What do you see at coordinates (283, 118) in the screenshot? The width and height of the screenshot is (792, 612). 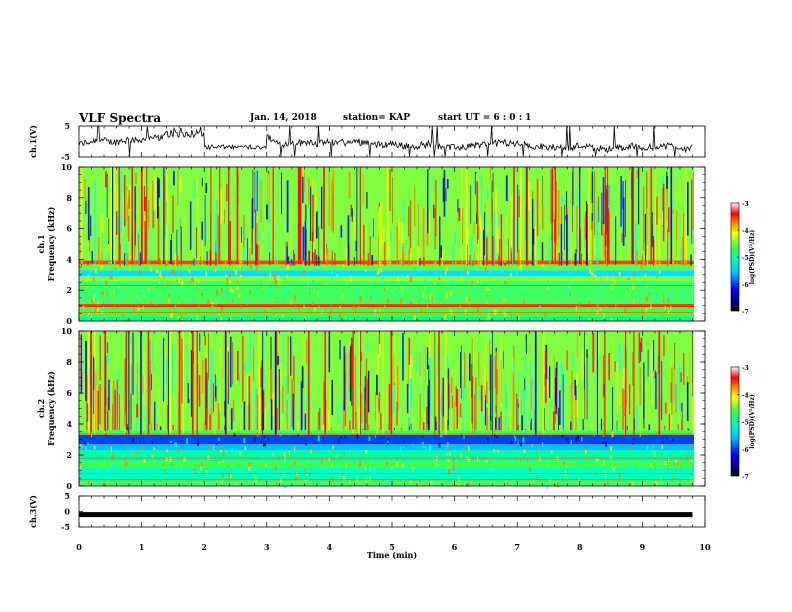 I see `date-label: Jan. 14, 2018` at bounding box center [283, 118].